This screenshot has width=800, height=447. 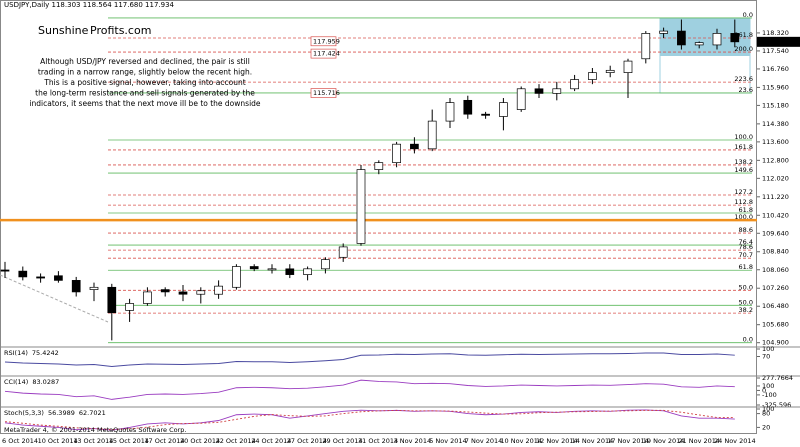 What do you see at coordinates (236, 441) in the screenshot?
I see `x-tick-label: 22 Oct 2014` at bounding box center [236, 441].